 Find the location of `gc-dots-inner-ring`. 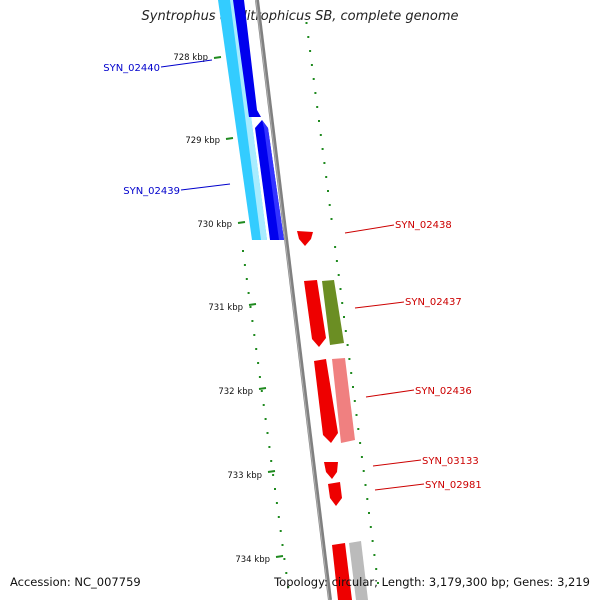

gc-dots-inner-ring is located at coordinates (266, 419).